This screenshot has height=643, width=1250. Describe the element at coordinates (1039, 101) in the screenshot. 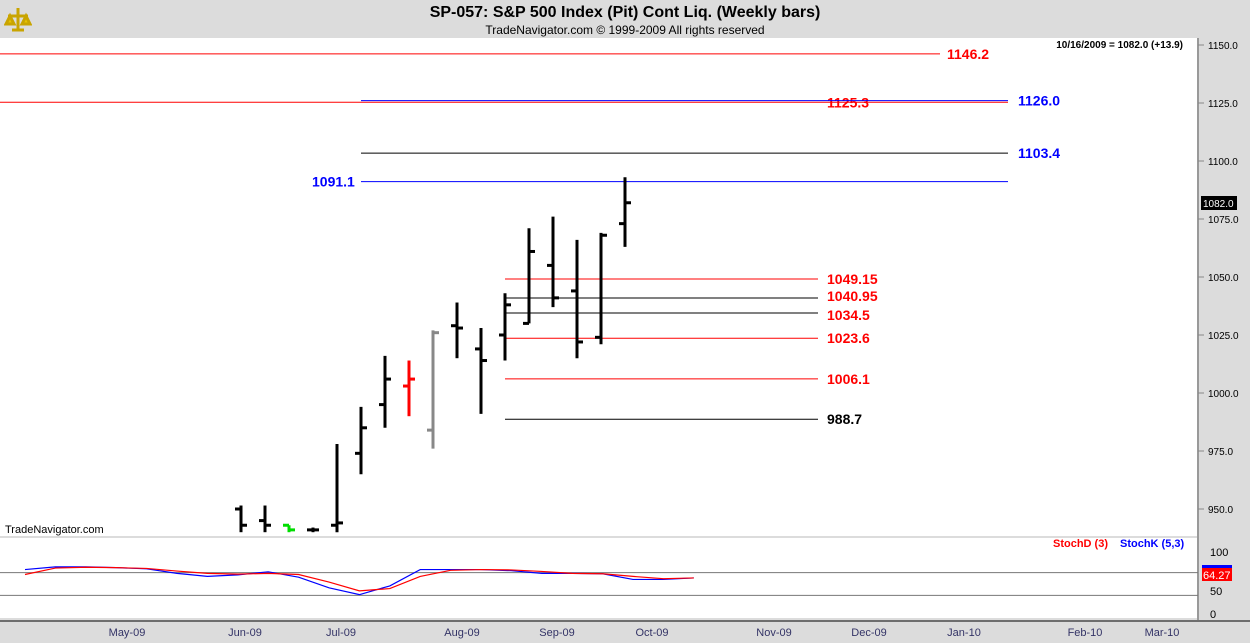

I see `level-label: 1126.0` at that location.